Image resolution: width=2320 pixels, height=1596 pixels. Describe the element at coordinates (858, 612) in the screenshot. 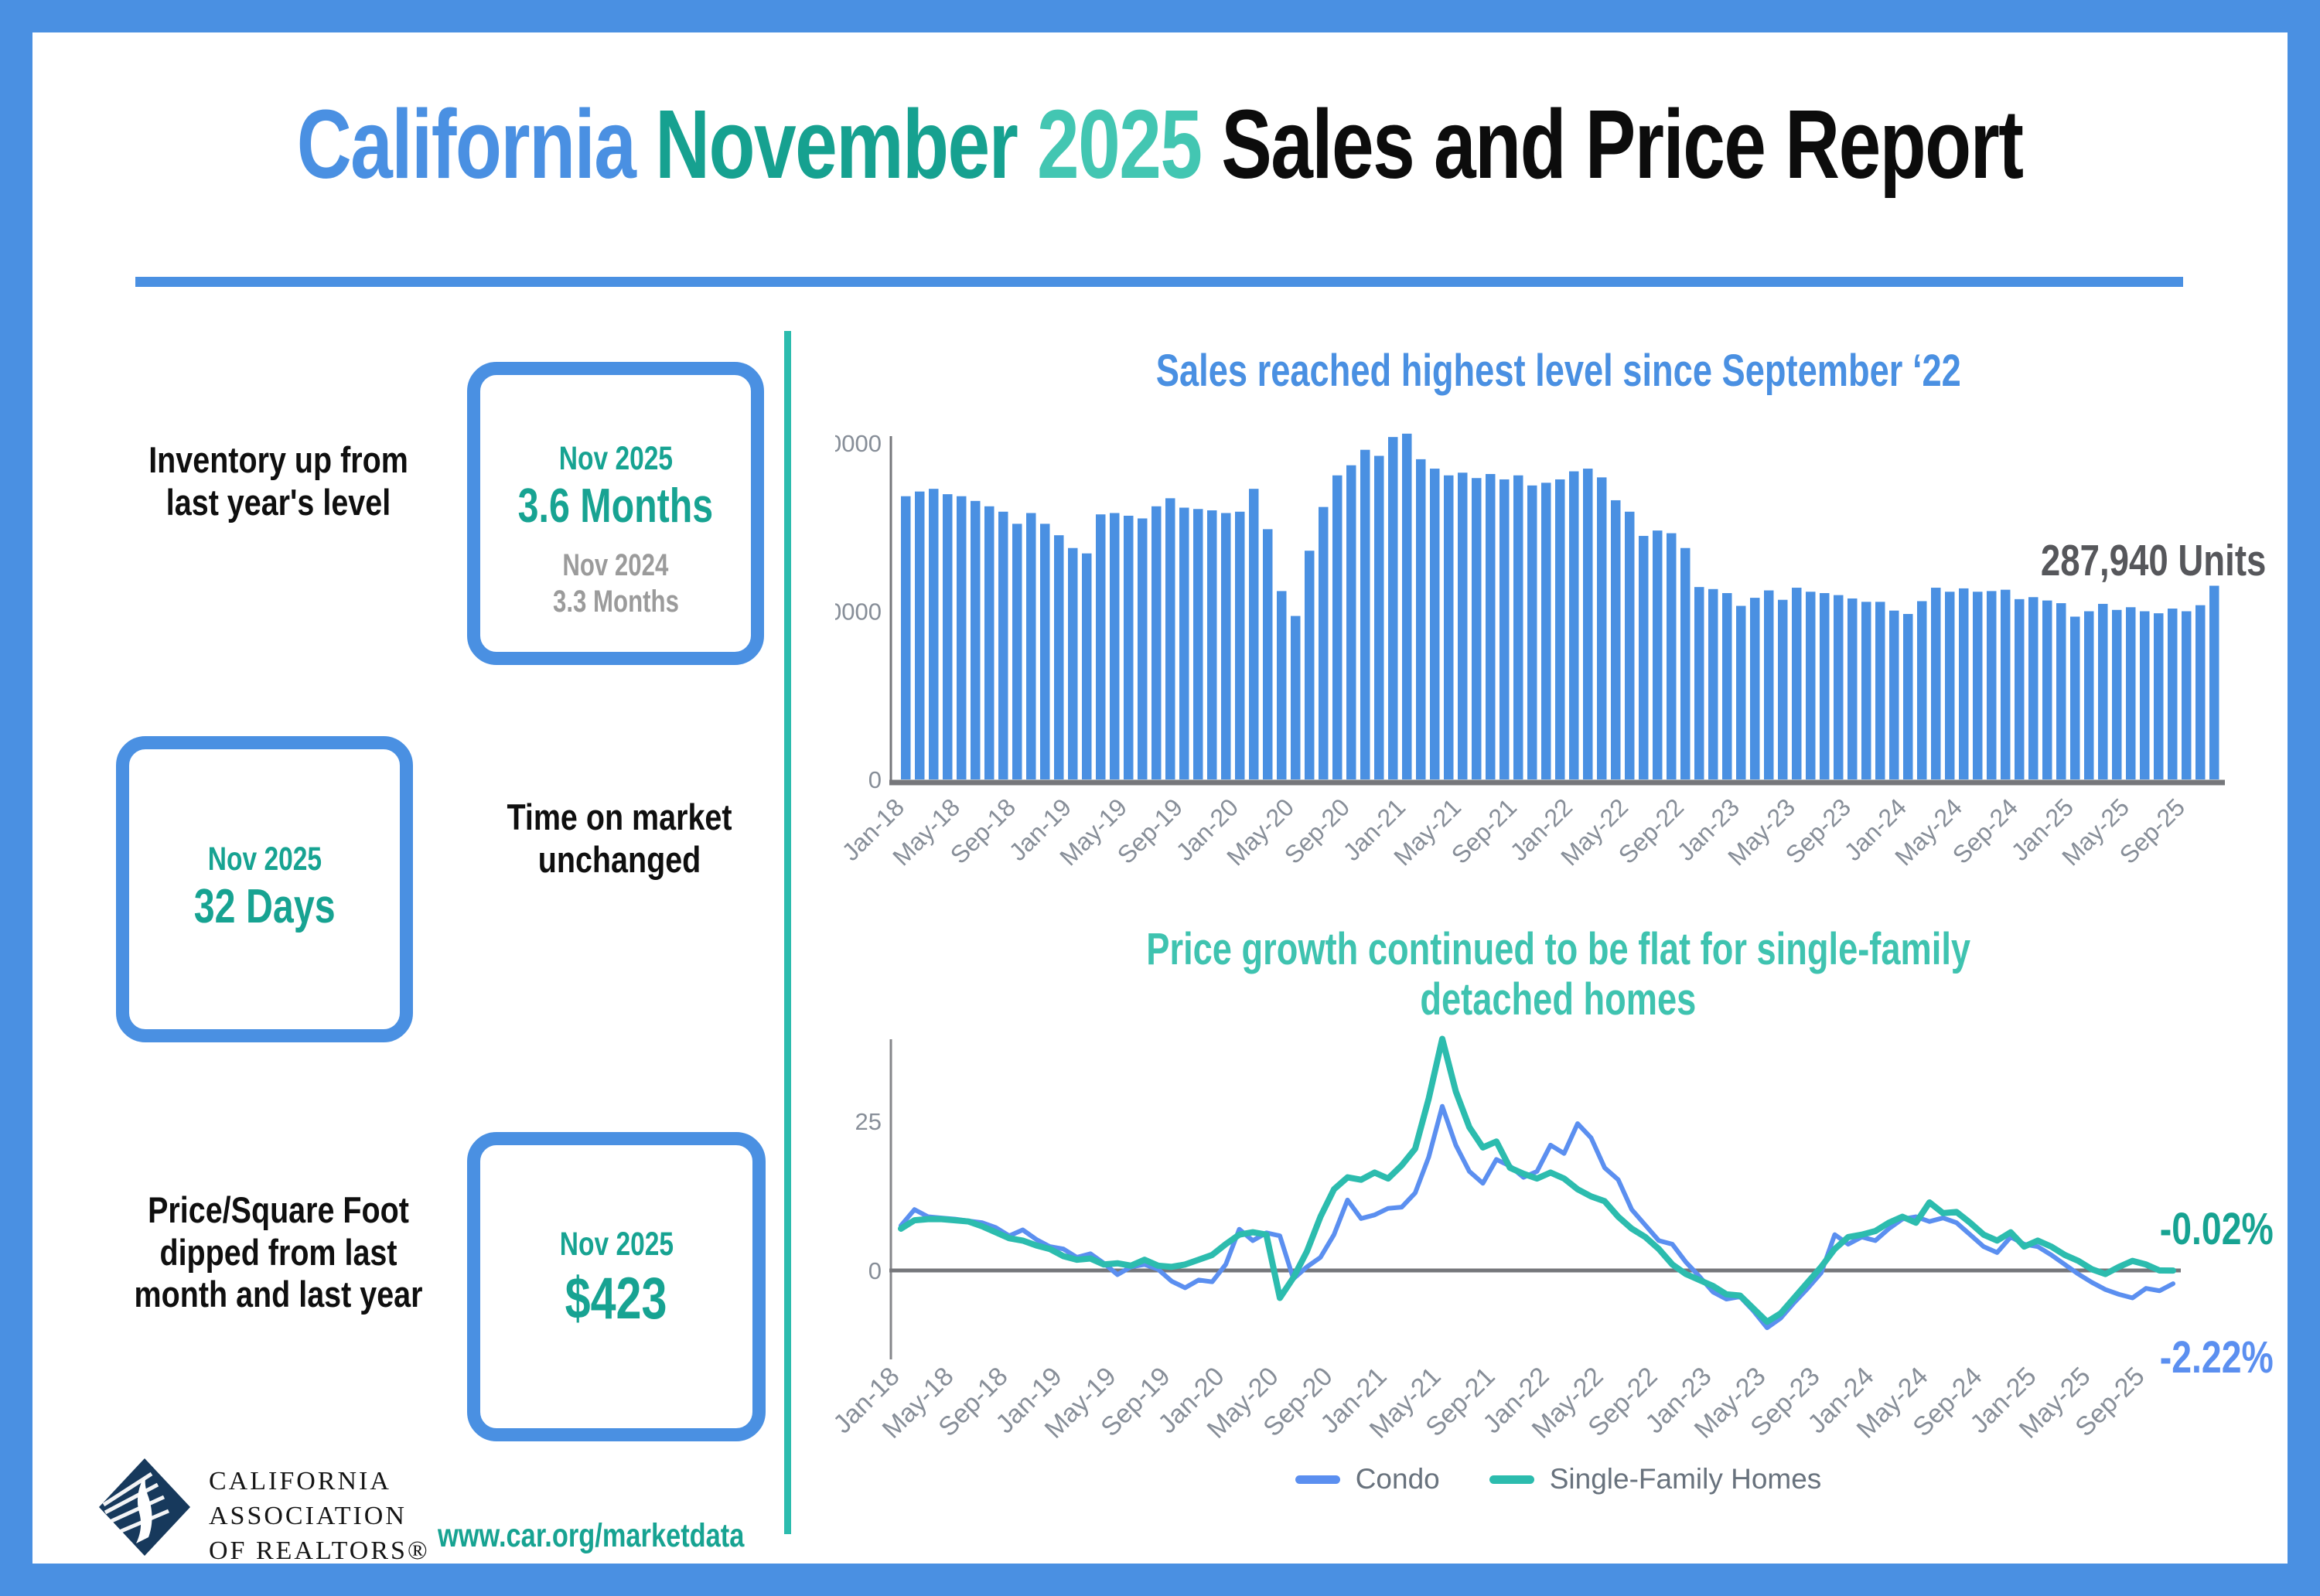

I see `svg-text: 250000` at that location.